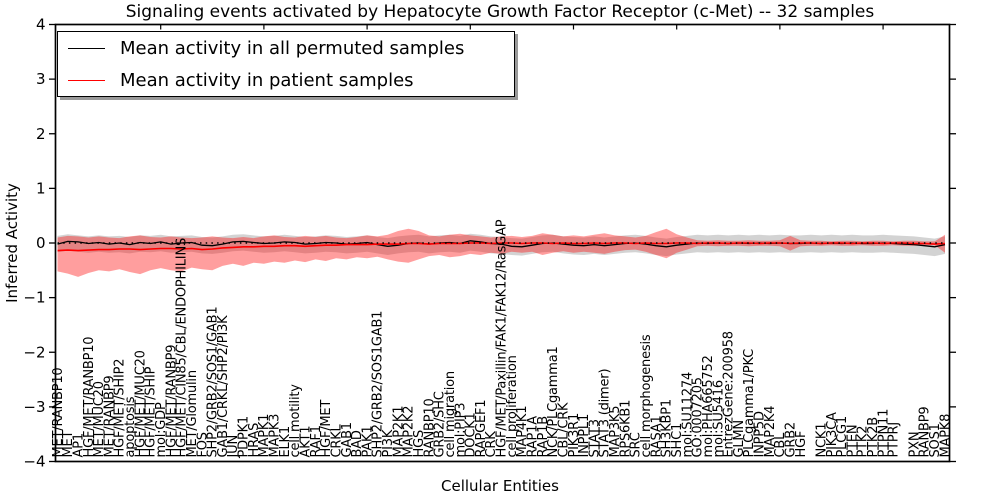  What do you see at coordinates (68, 443) in the screenshot?
I see `x-tick-label: MET` at bounding box center [68, 443].